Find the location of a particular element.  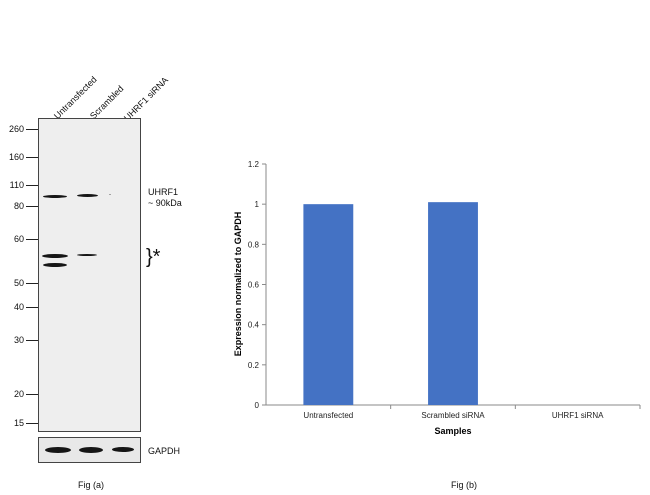

x-category-label: UHRF1 siRNA is located at coordinates (578, 415).